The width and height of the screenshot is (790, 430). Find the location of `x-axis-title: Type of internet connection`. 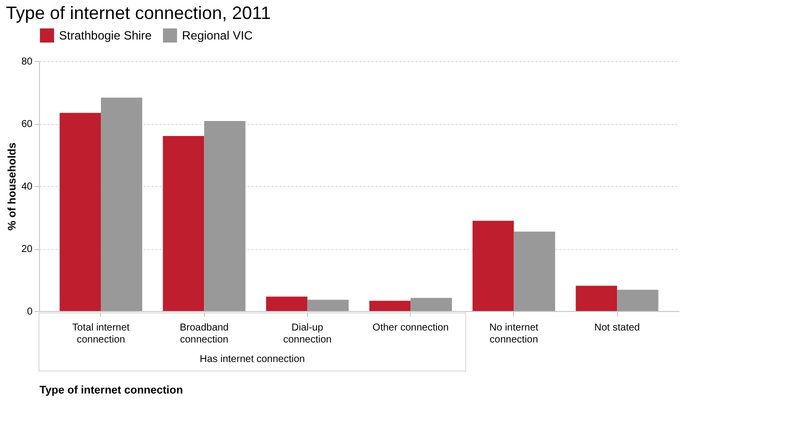

x-axis-title: Type of internet connection is located at coordinates (112, 390).